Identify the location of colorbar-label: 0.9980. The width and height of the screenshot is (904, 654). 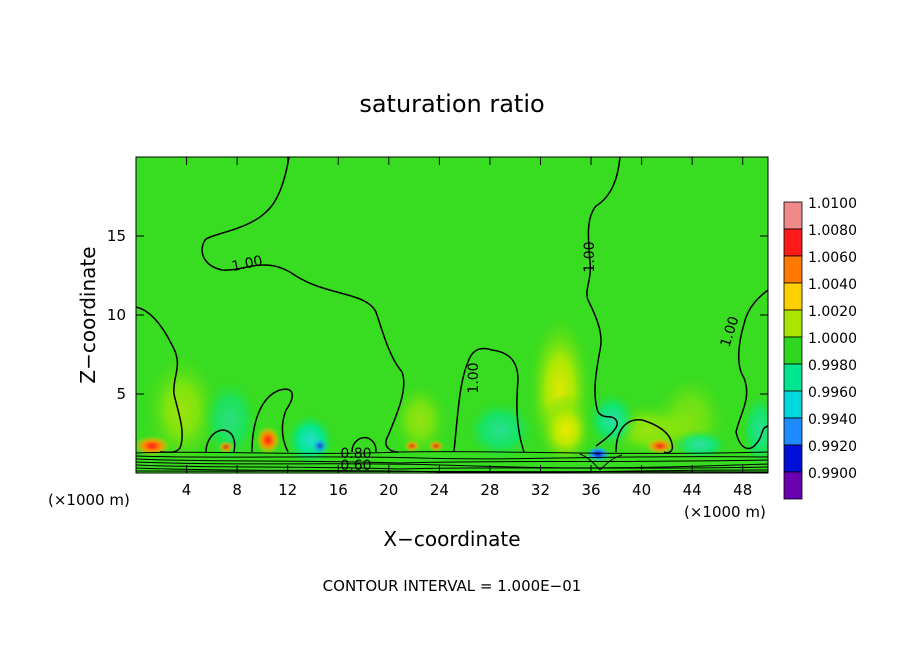
(832, 366).